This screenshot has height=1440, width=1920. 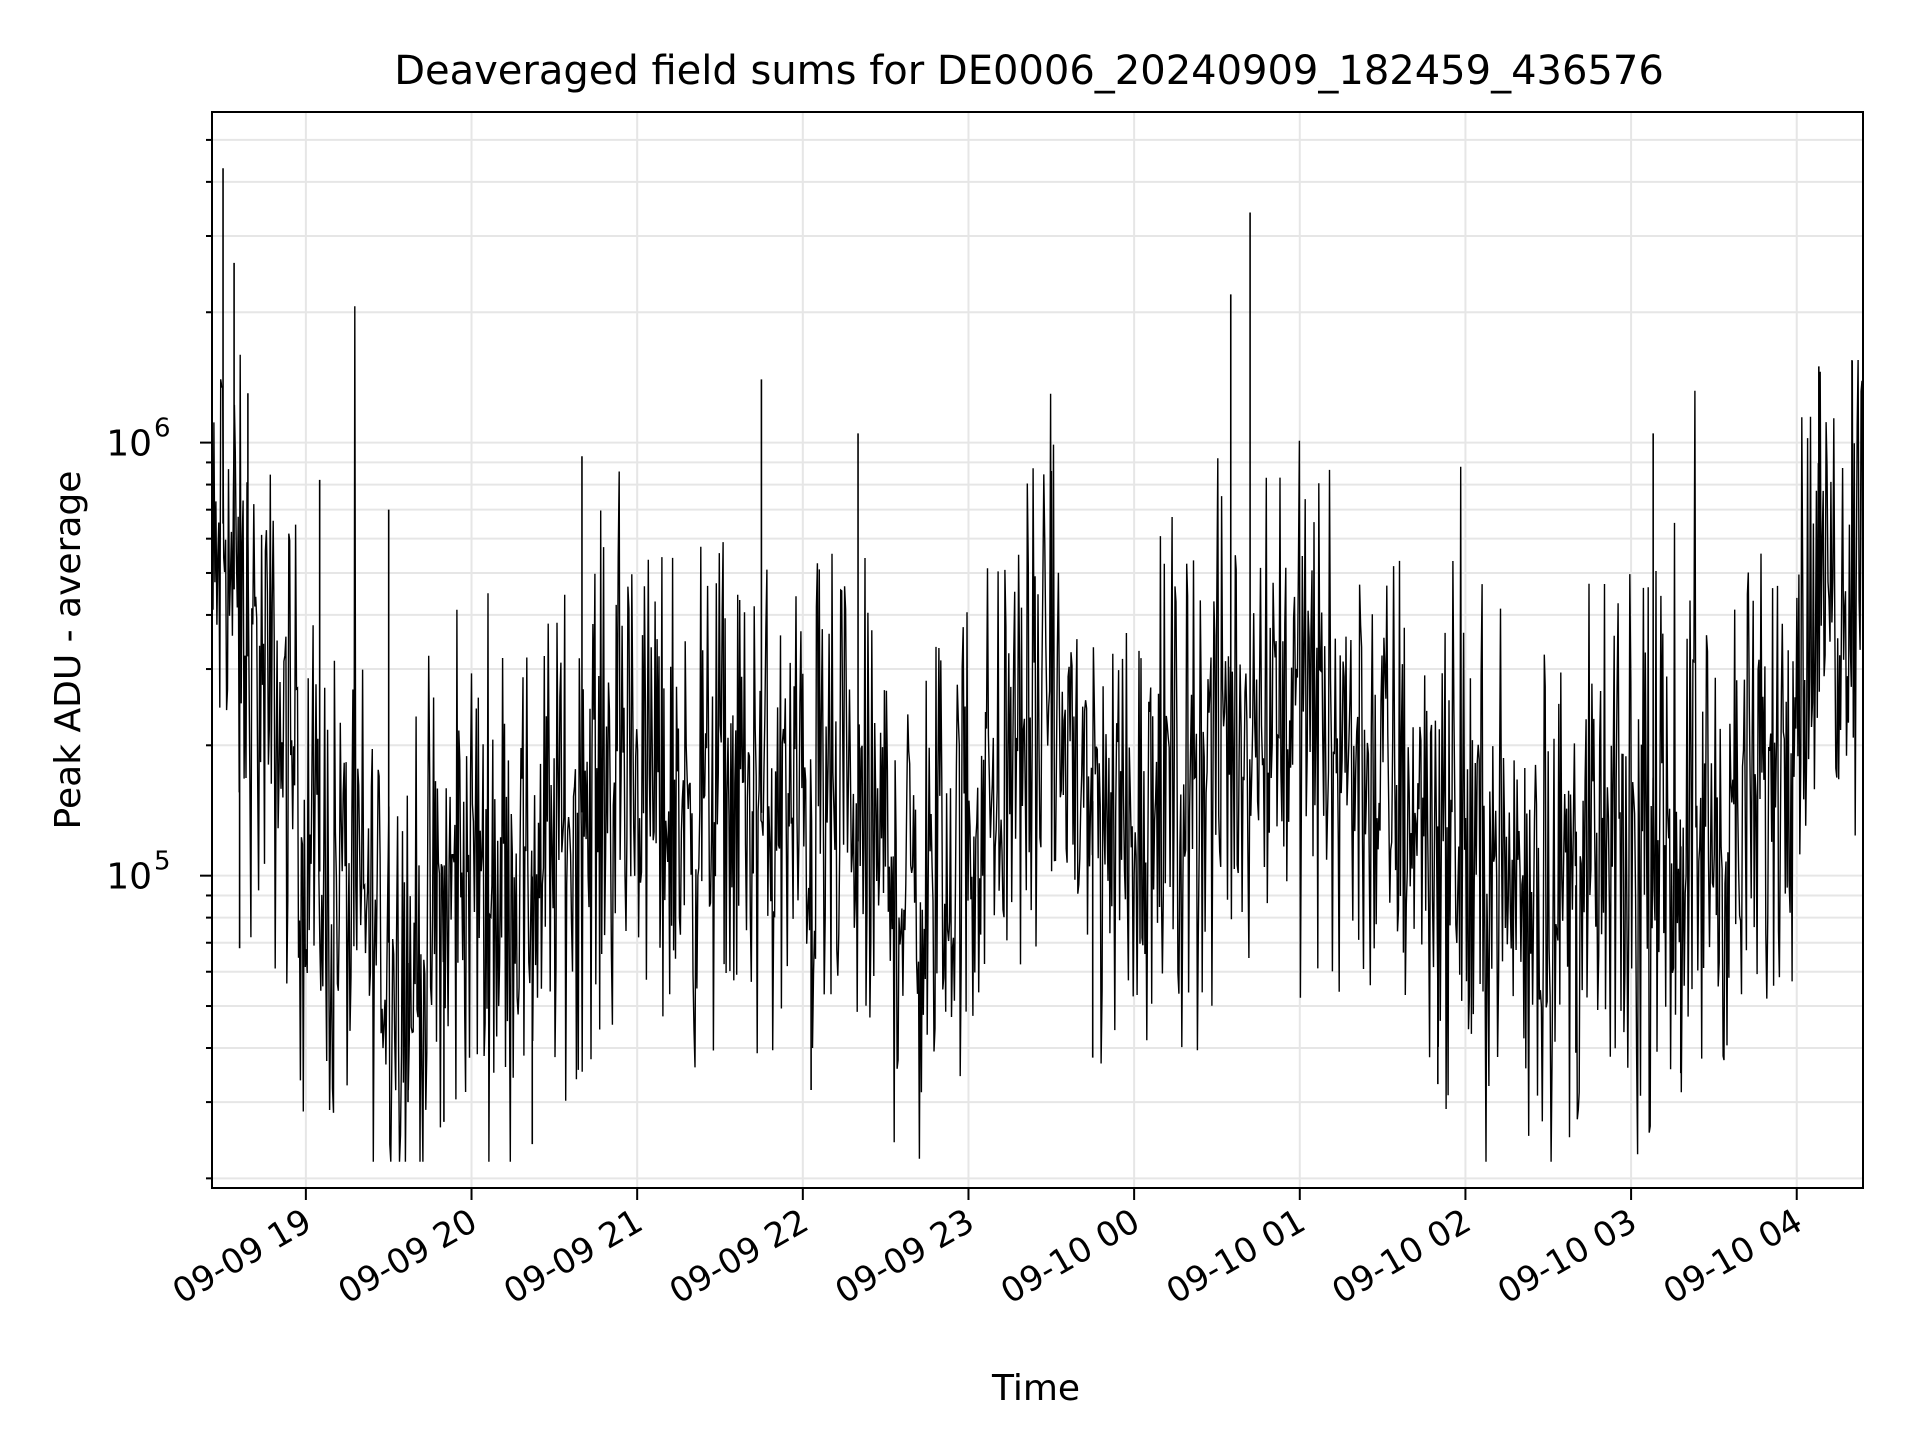 What do you see at coordinates (162, 429) in the screenshot?
I see `y-tick-label-exponent: 6` at bounding box center [162, 429].